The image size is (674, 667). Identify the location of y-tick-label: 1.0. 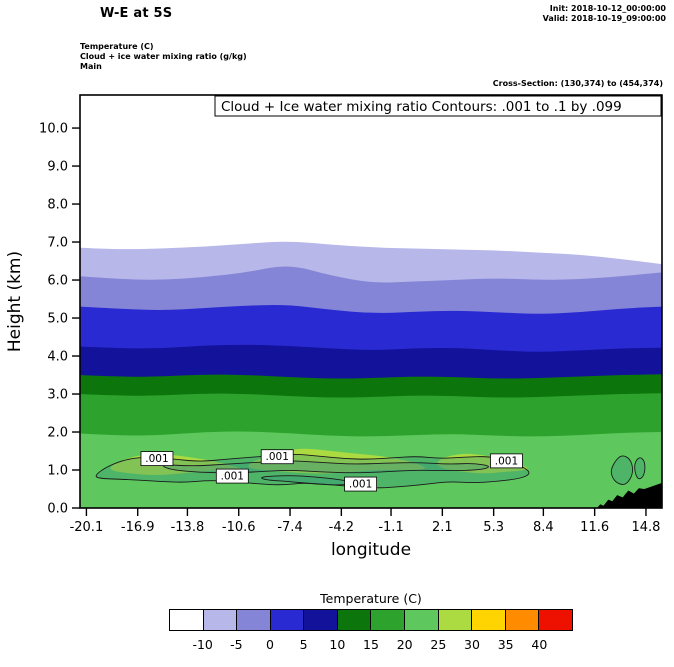
(57, 471).